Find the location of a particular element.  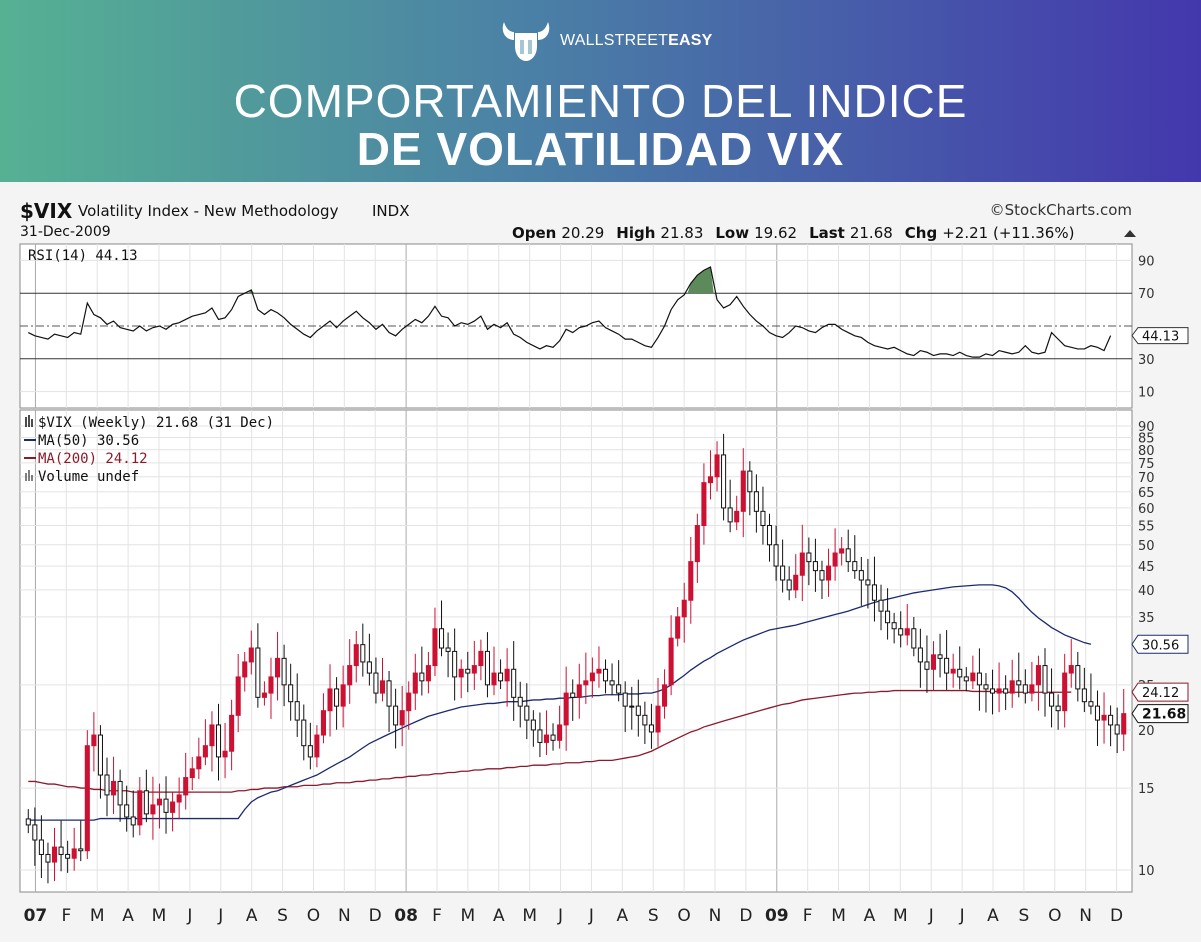

legend-entry: Volume undef is located at coordinates (88, 477).